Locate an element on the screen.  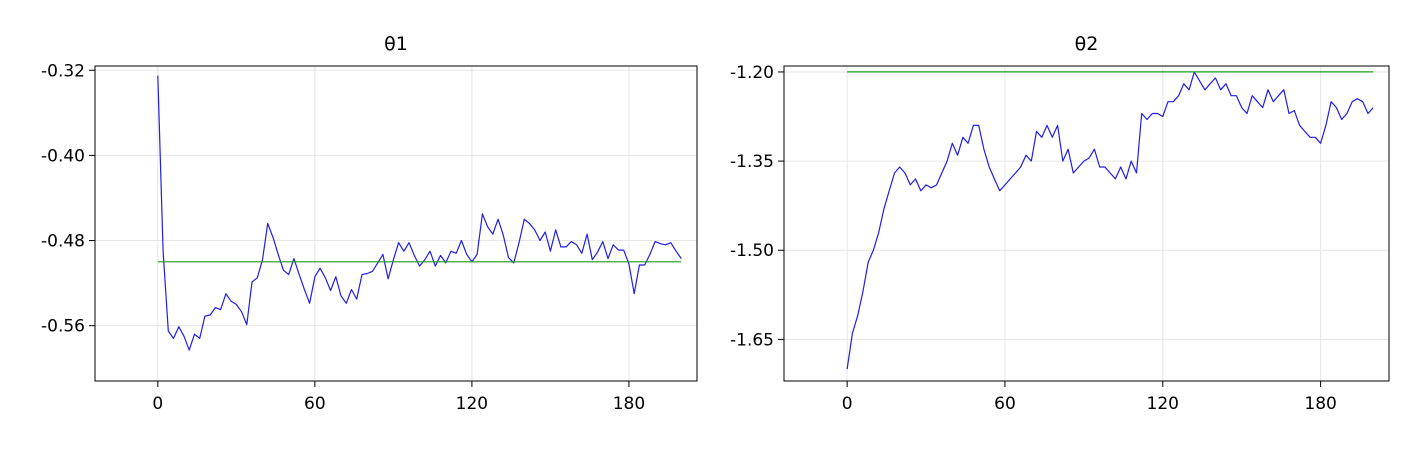
y-tick-label: -1.20 is located at coordinates (752, 73).